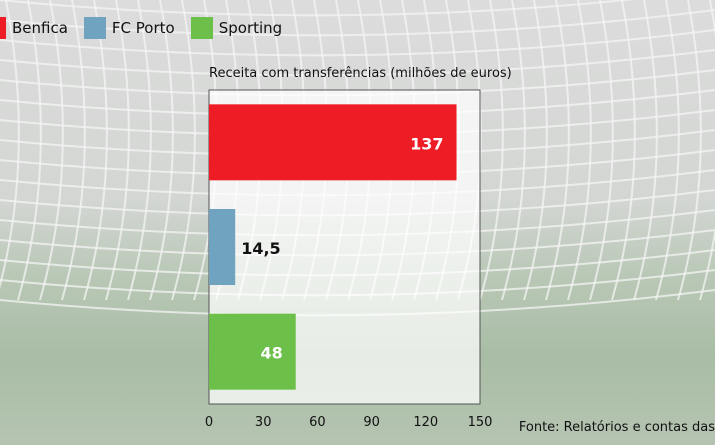  What do you see at coordinates (263, 422) in the screenshot?
I see `x-tick-label-30: 30` at bounding box center [263, 422].